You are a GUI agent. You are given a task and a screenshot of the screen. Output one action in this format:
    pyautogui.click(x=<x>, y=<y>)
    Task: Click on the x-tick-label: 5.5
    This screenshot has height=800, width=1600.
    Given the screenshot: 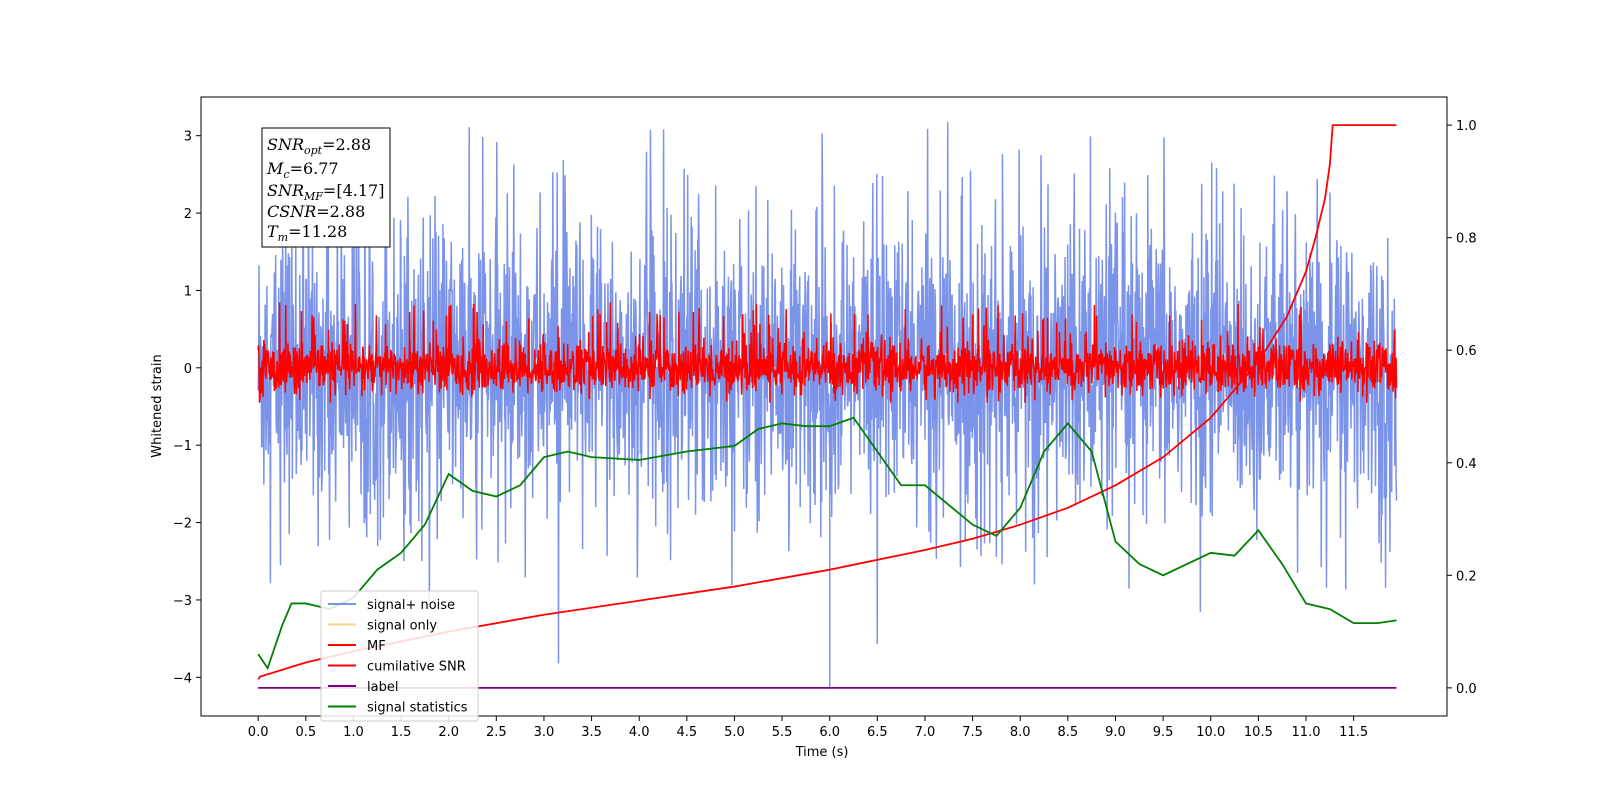 What is the action you would take?
    pyautogui.click(x=782, y=732)
    